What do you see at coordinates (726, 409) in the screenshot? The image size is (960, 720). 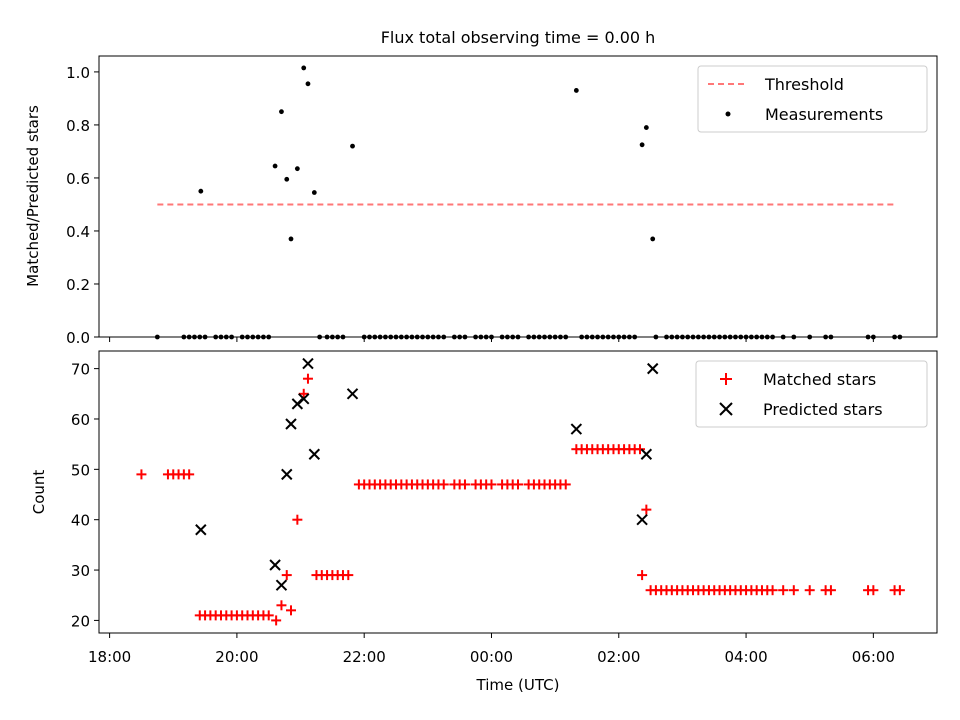 I see `predicted-stars-legend-swatch` at bounding box center [726, 409].